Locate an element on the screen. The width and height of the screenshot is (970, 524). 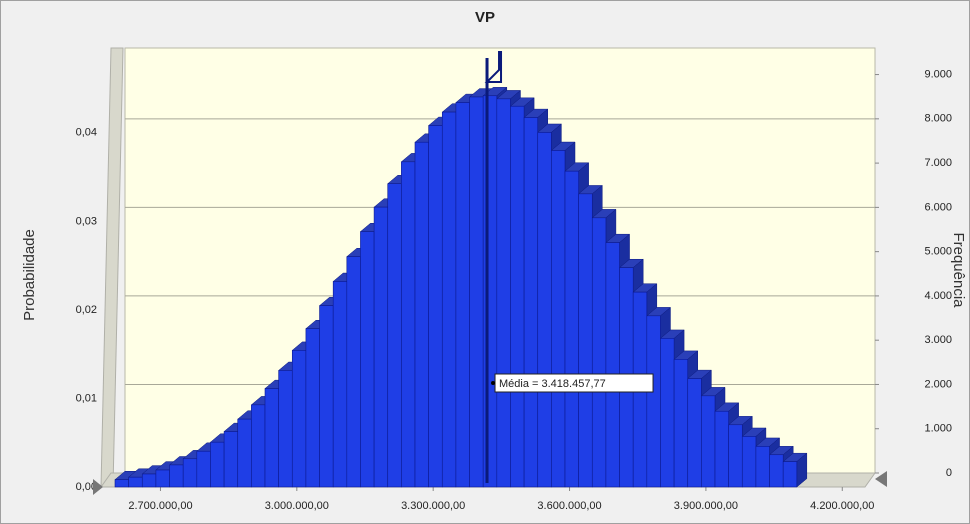
y2-tick-label: 8.000 is located at coordinates (938, 119).